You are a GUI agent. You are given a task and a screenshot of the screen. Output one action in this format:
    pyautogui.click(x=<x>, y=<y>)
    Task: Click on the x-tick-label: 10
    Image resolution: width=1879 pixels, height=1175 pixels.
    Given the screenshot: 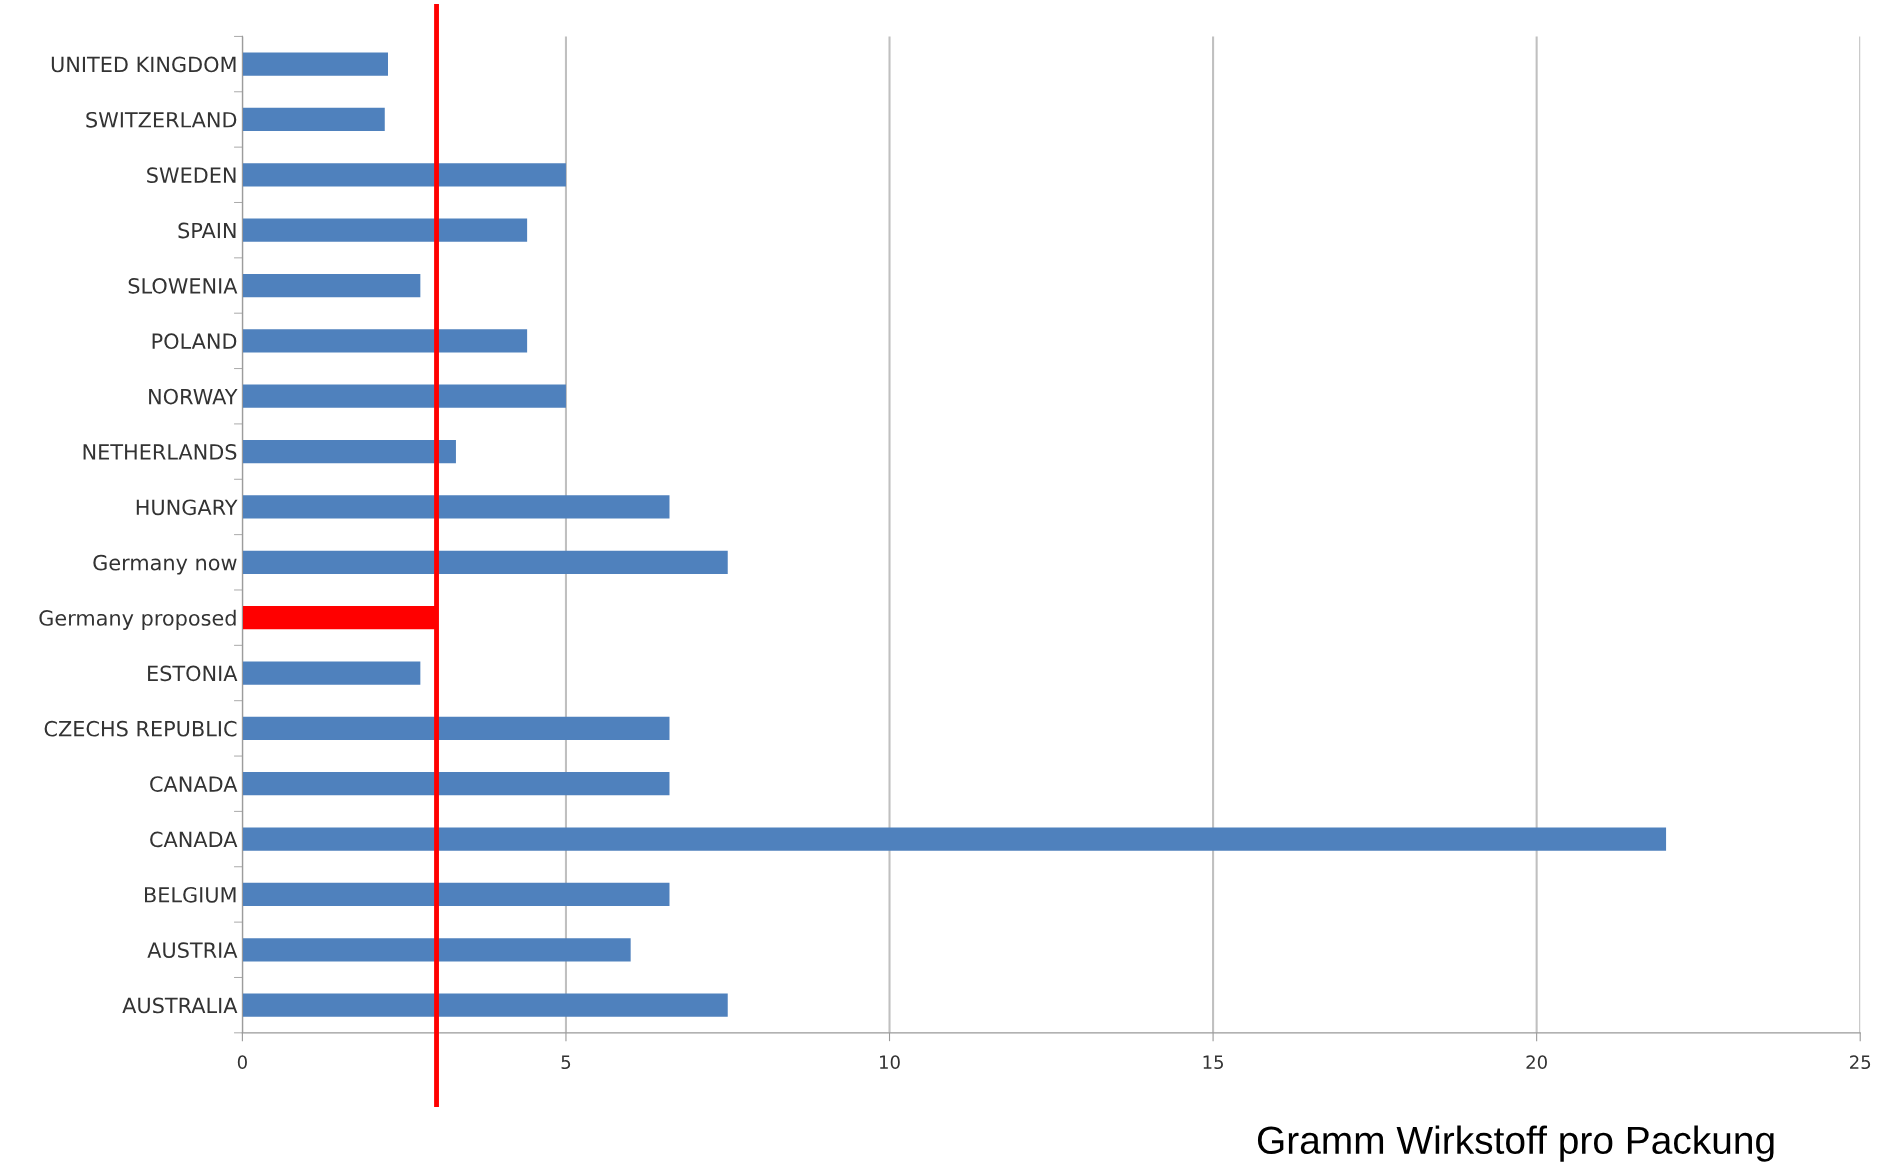 What is the action you would take?
    pyautogui.click(x=890, y=1062)
    